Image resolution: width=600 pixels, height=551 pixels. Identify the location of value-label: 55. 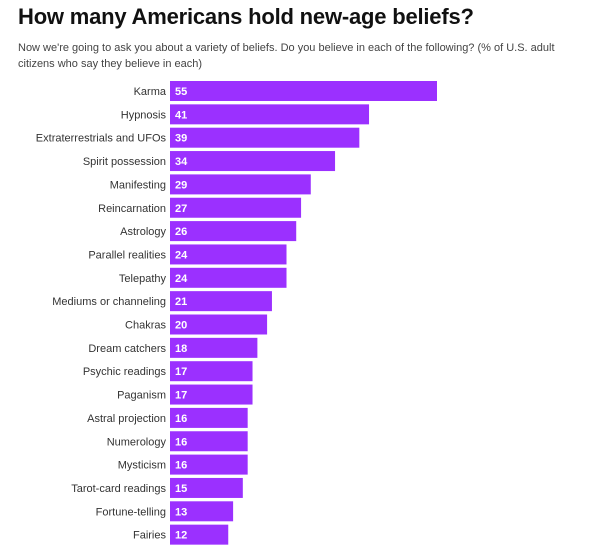
(181, 92).